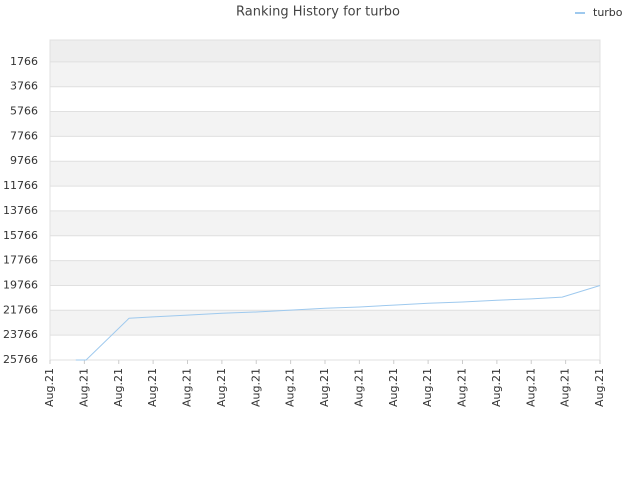 This screenshot has width=640, height=484. Describe the element at coordinates (20, 359) in the screenshot. I see `y-tick-label: 25766` at that location.